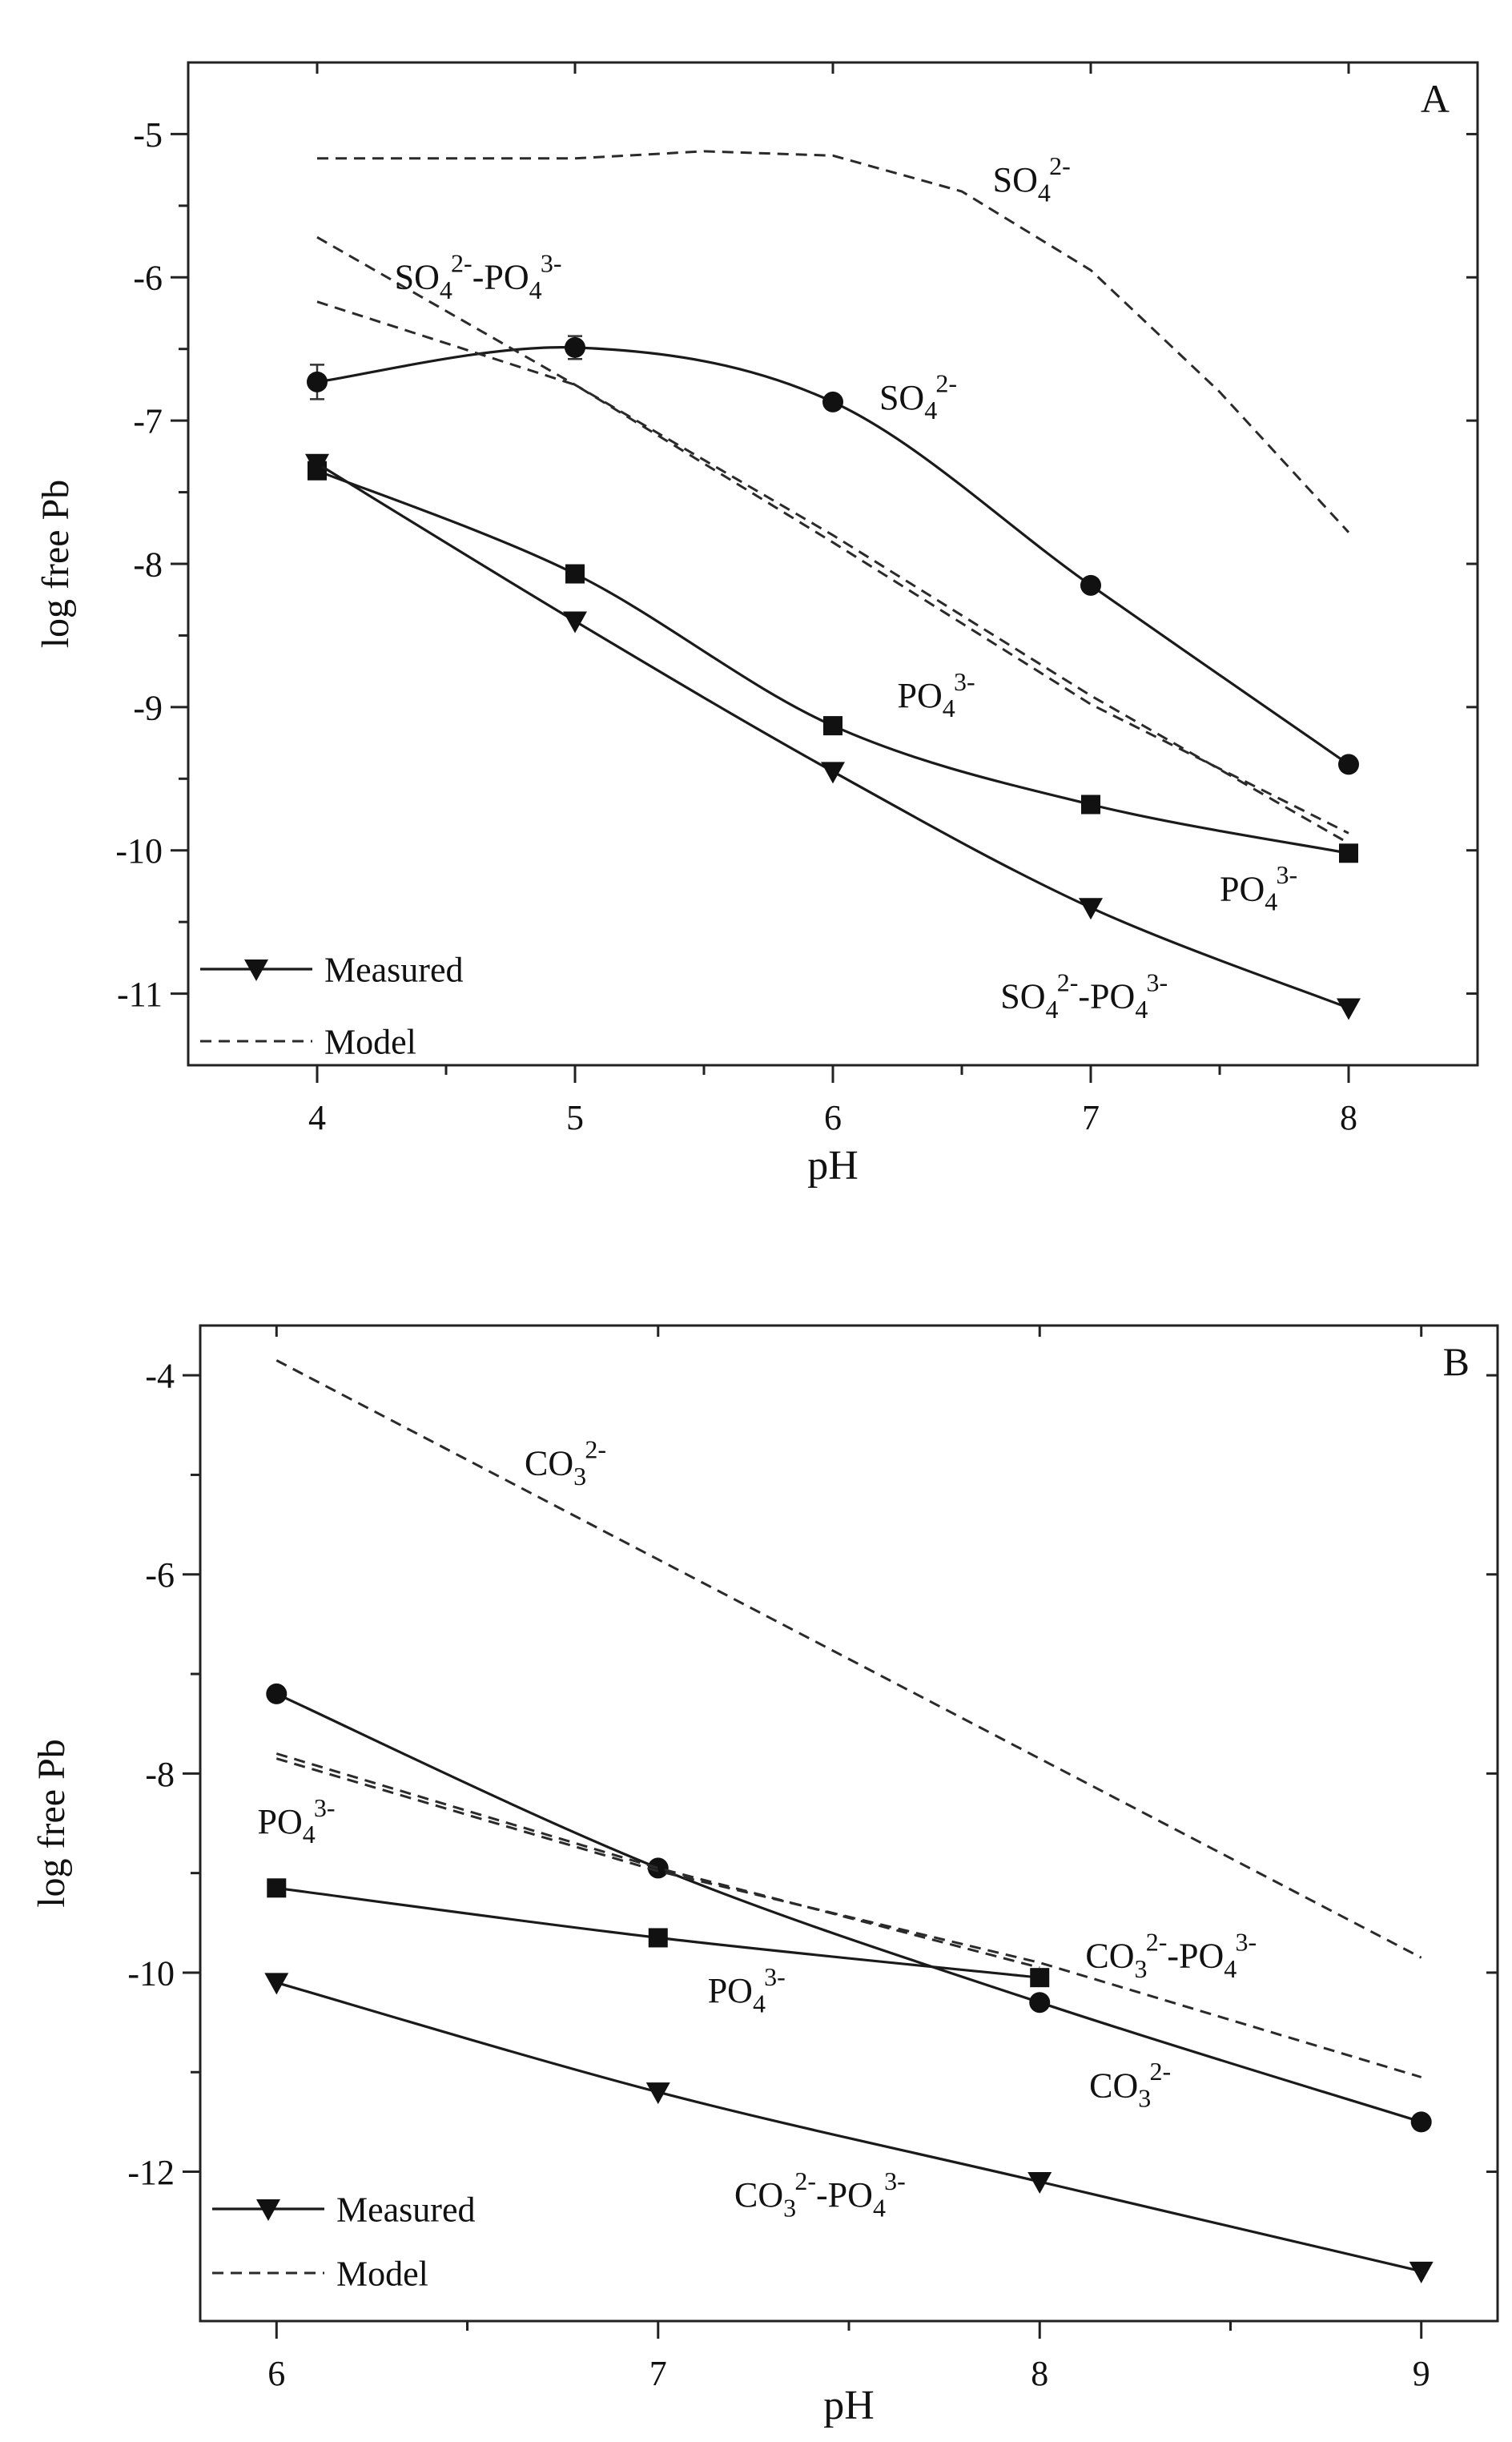 Image resolution: width=1512 pixels, height=2442 pixels. I want to click on panel-label: B, so click(1456, 1362).